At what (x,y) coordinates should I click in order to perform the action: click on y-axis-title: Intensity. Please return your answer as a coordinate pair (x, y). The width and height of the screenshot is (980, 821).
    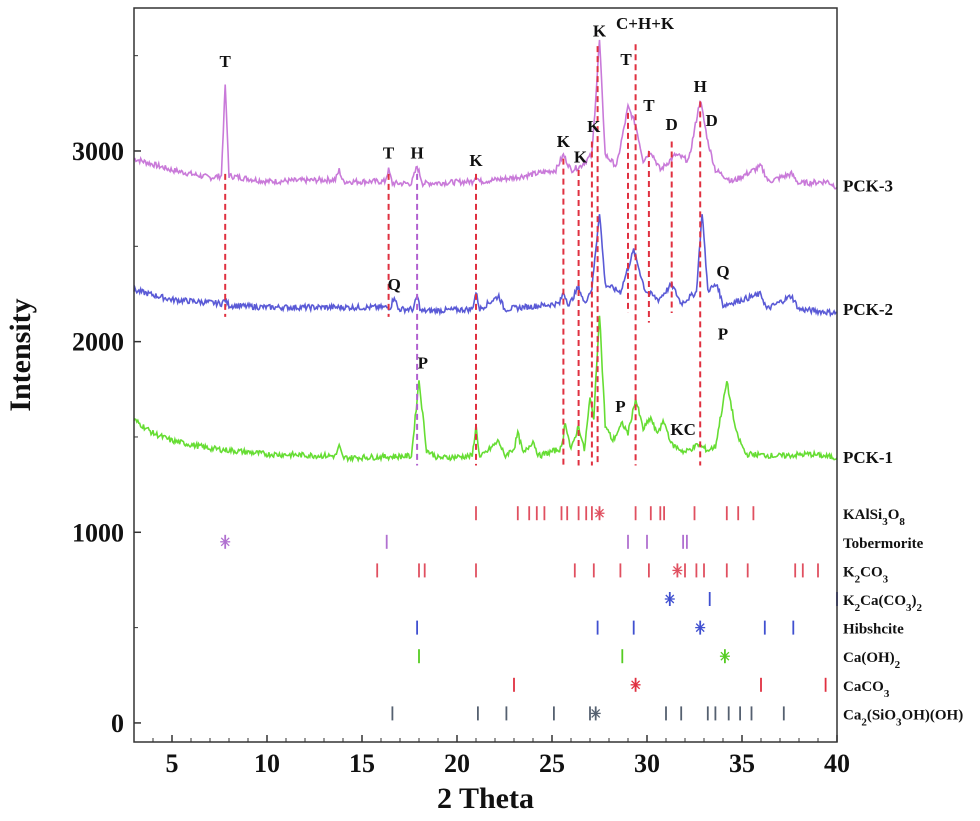
    Looking at the image, I should click on (20, 354).